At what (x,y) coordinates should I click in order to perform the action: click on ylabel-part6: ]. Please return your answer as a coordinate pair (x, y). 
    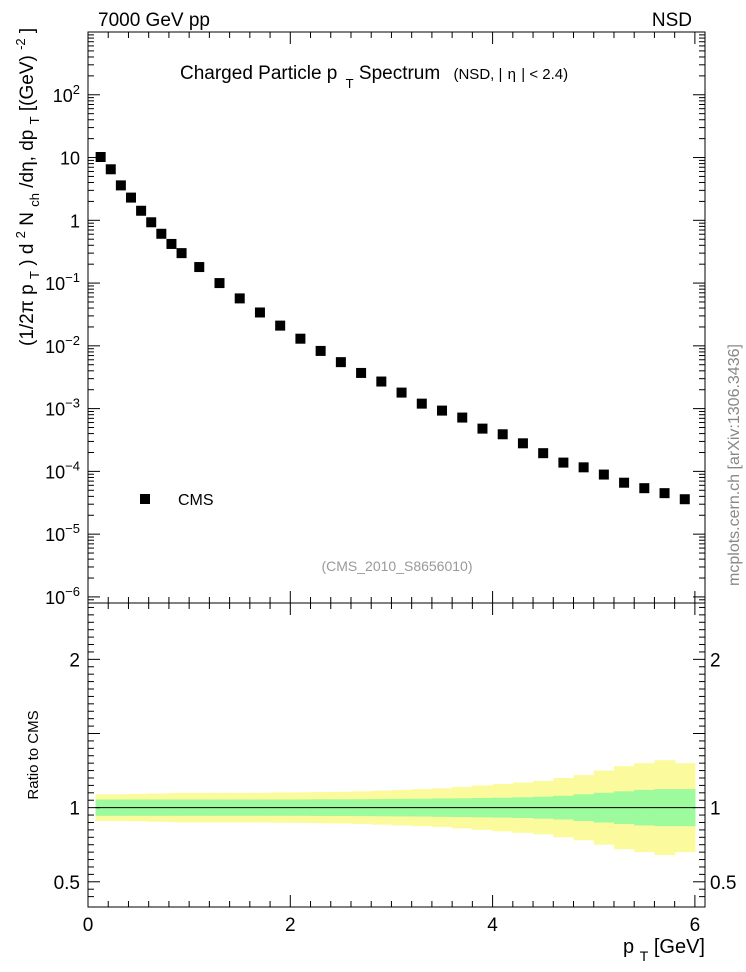
    Looking at the image, I should click on (27, 30).